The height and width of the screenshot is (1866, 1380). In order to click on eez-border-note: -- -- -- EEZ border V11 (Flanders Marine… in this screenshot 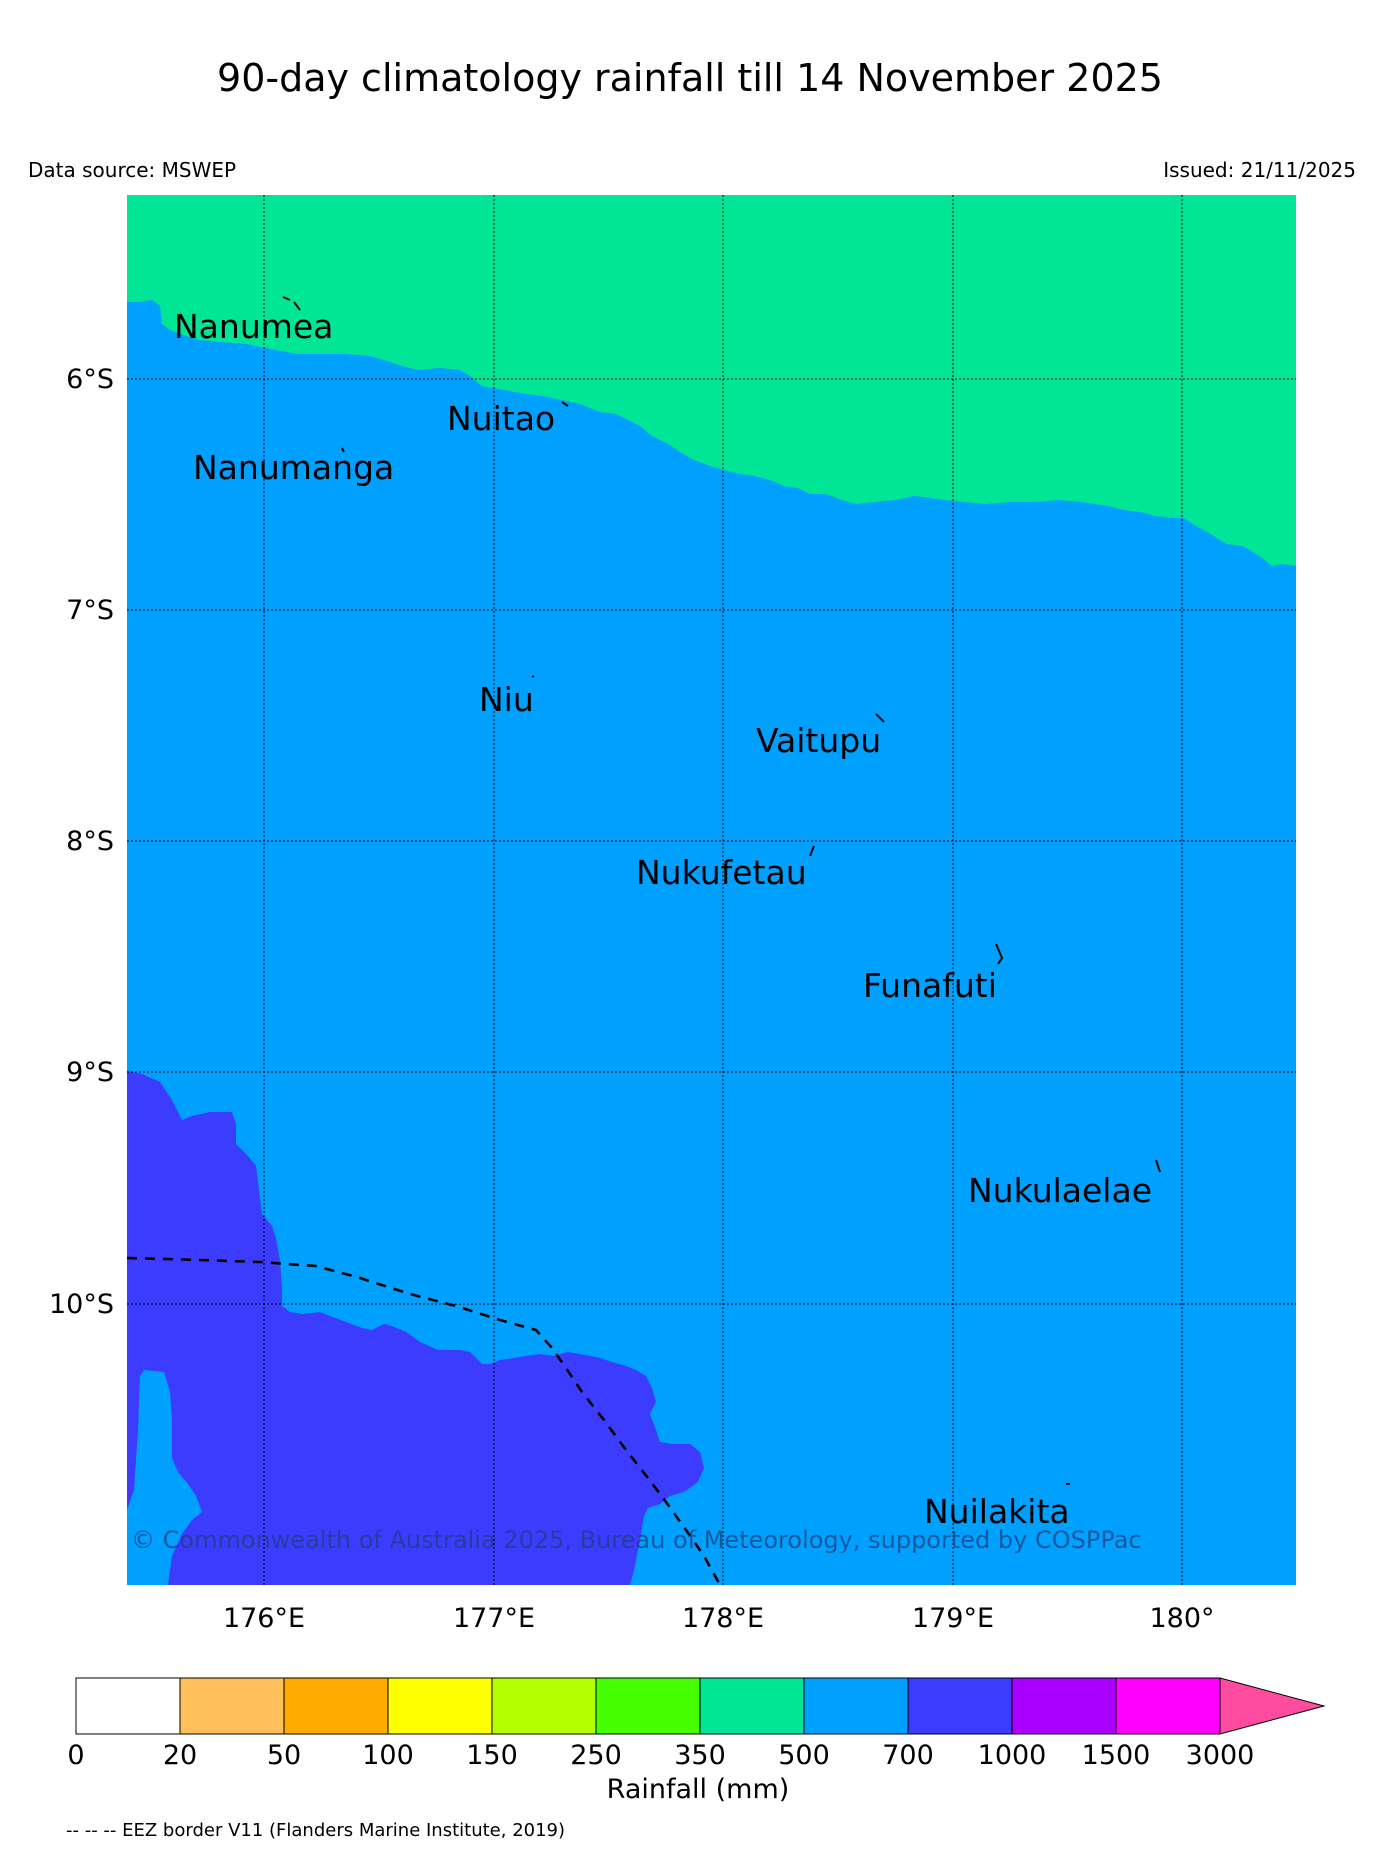, I will do `click(316, 1830)`.